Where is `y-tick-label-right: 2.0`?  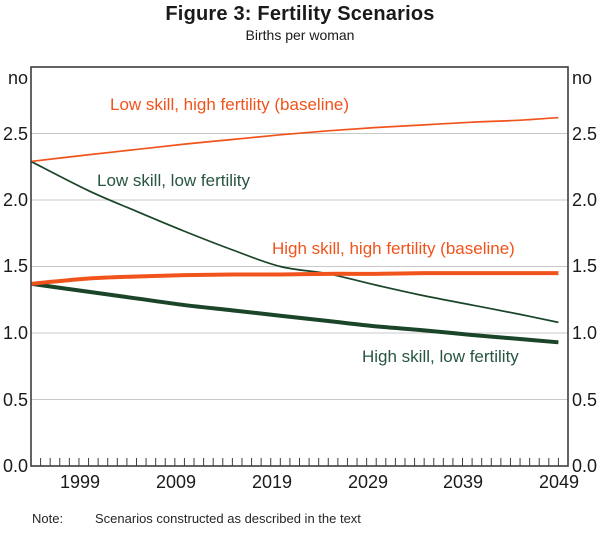 y-tick-label-right: 2.0 is located at coordinates (585, 200).